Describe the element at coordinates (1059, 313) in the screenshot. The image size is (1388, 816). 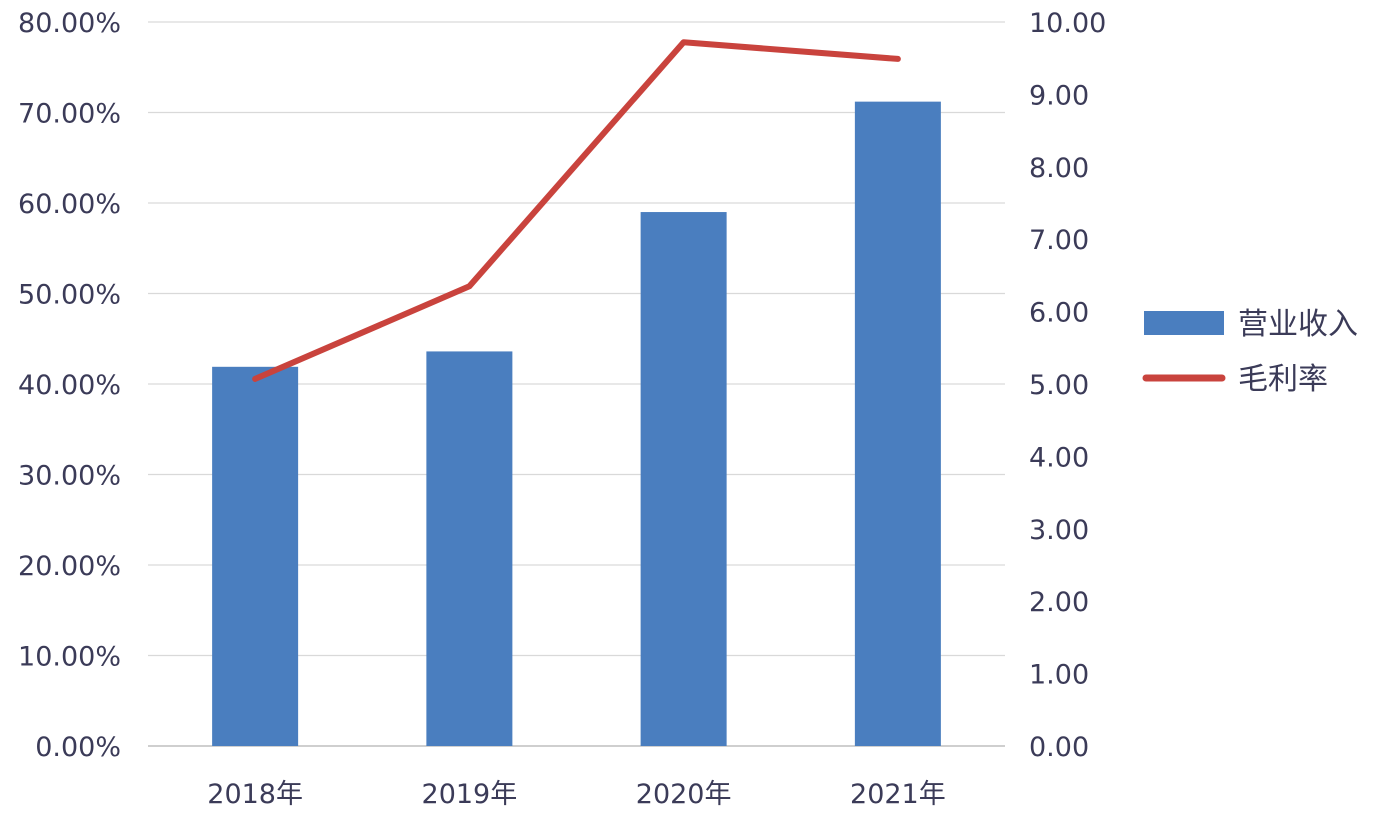
I see `y-right-tick-label: 6.00` at that location.